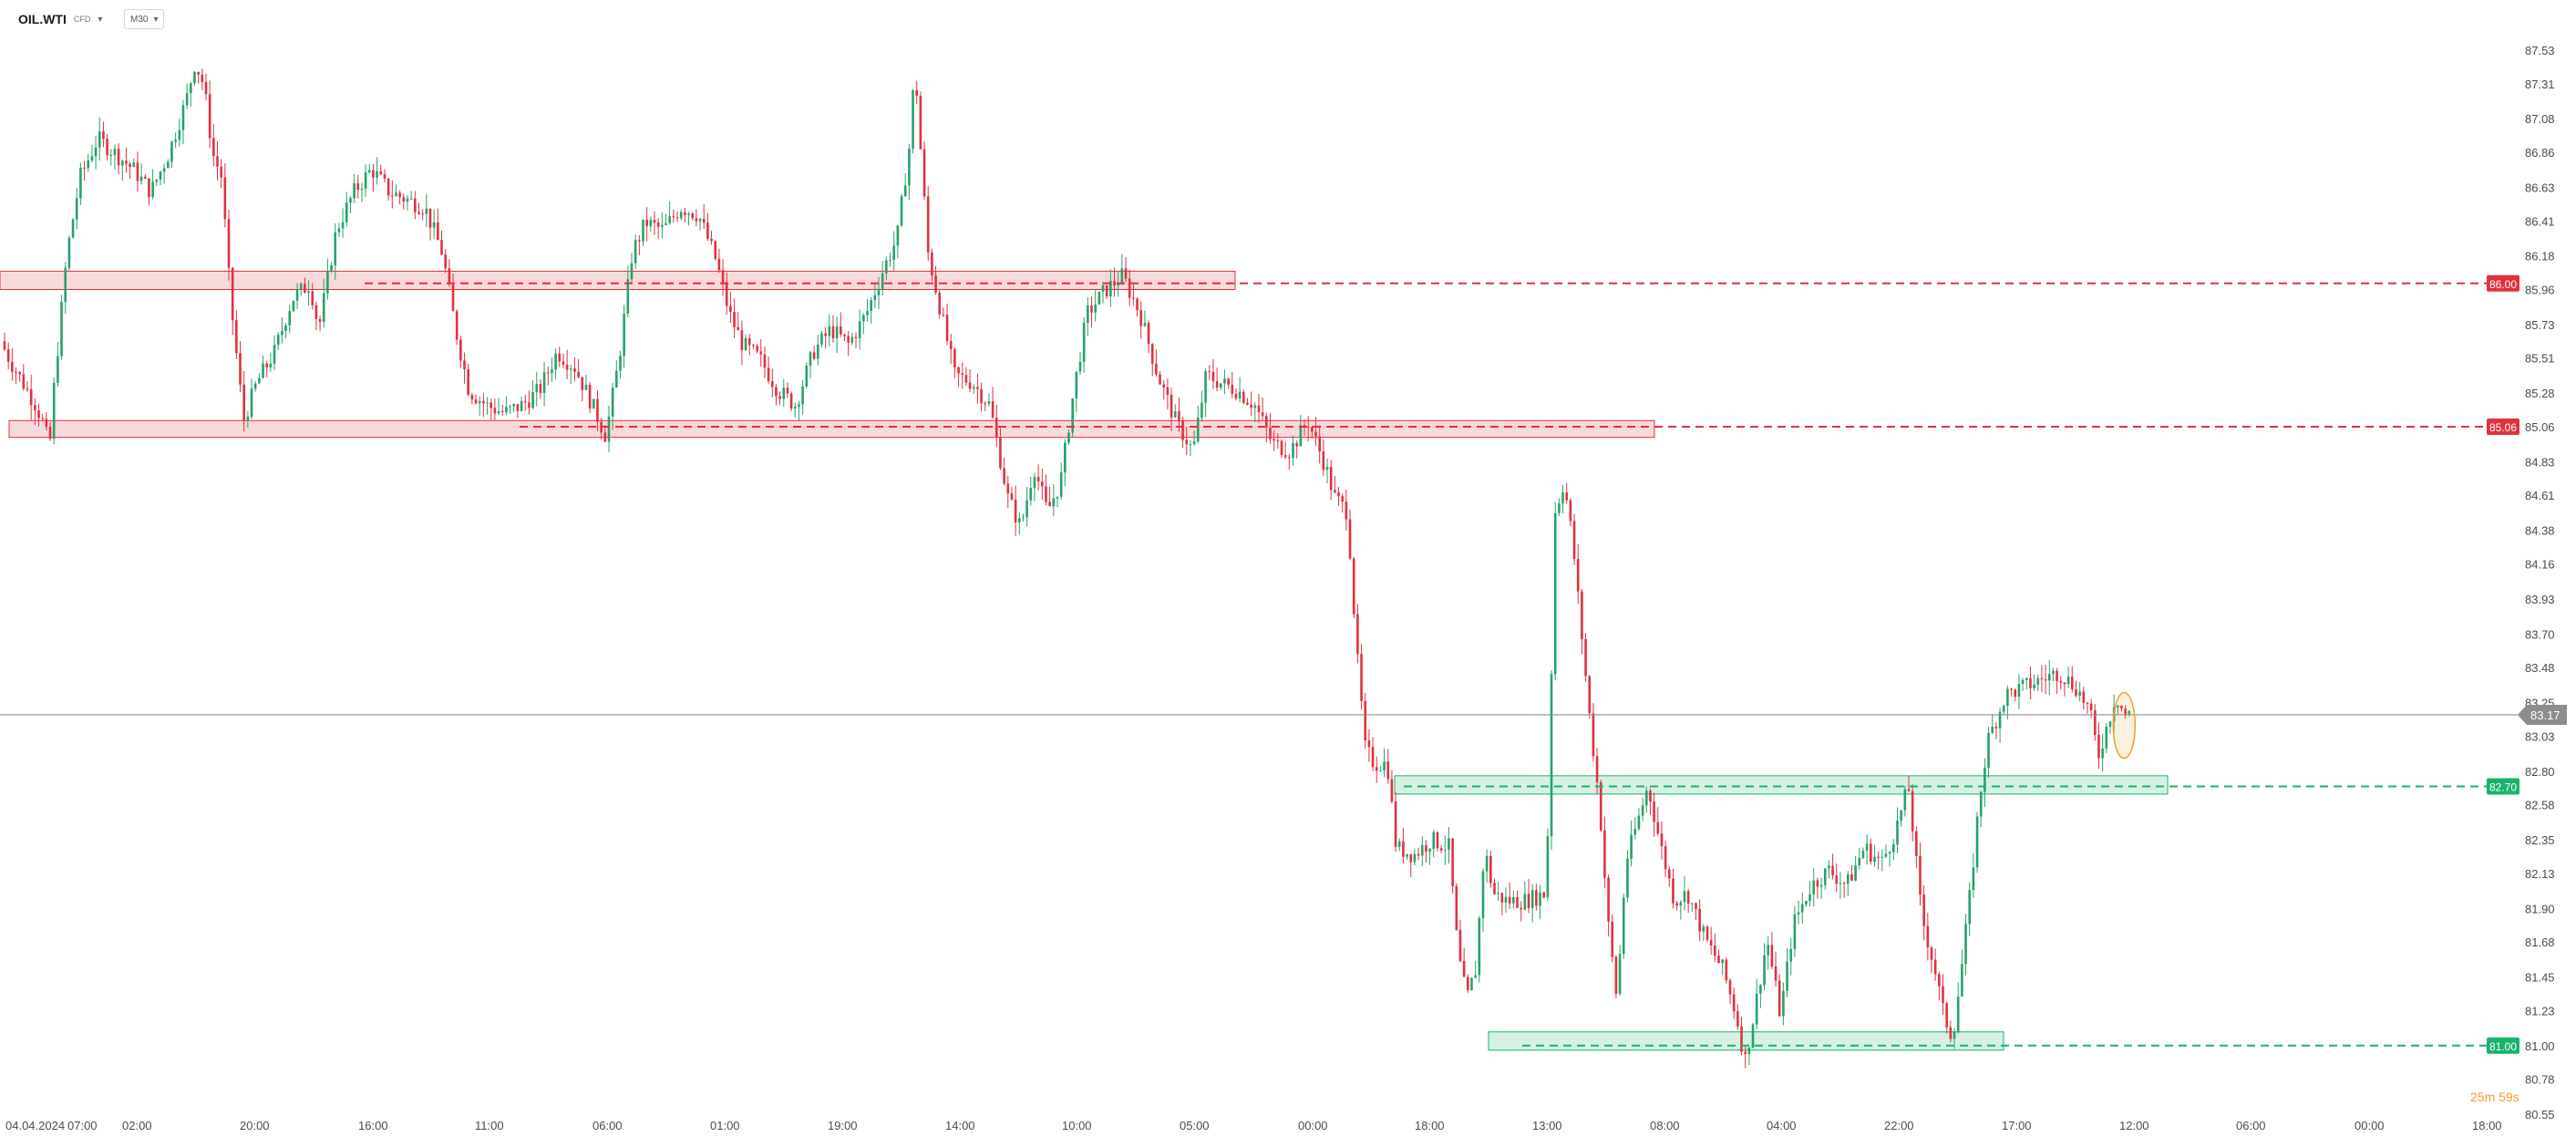 The width and height of the screenshot is (2576, 1137). I want to click on symbol-header: OIL.WTI CFD ▾, so click(60, 19).